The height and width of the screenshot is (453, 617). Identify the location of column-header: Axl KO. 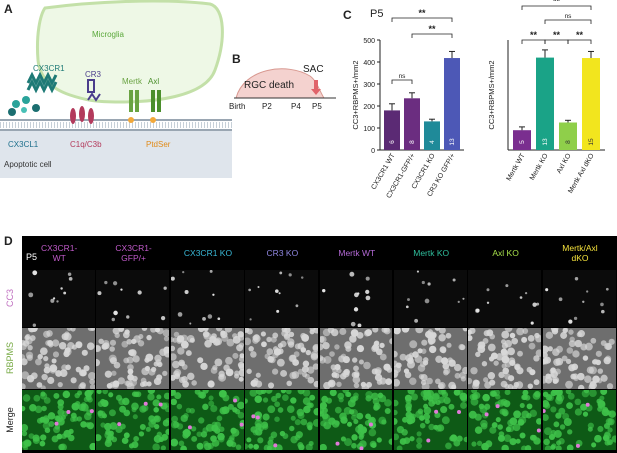
(505, 253).